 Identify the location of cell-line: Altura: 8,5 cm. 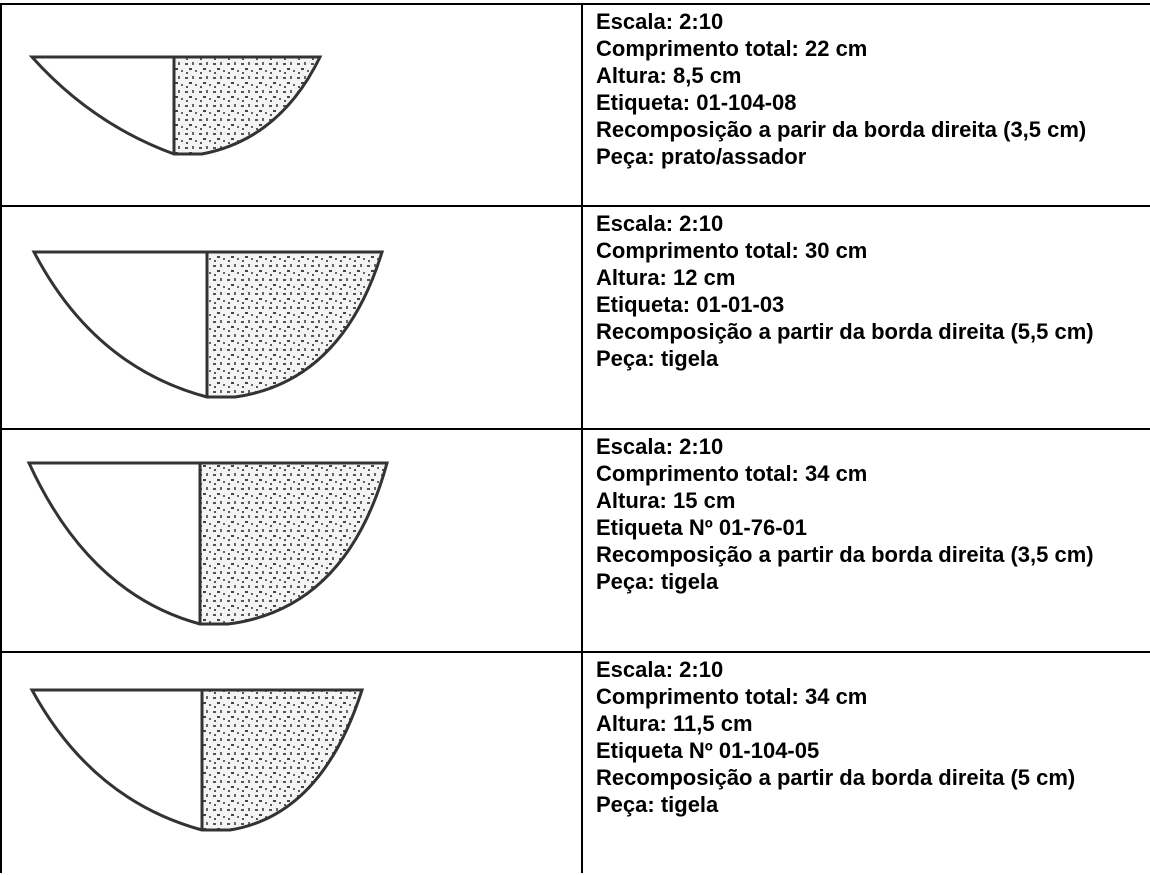
(669, 75).